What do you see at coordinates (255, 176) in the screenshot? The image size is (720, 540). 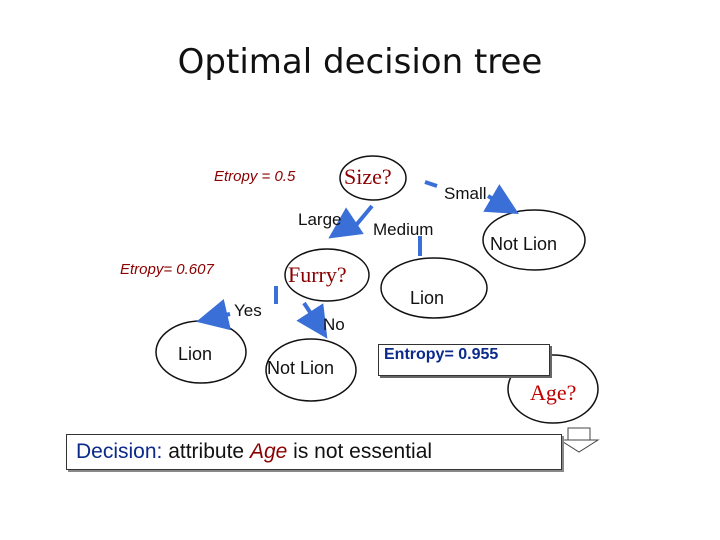 I see `entropy-root: Etropy = 0.5` at bounding box center [255, 176].